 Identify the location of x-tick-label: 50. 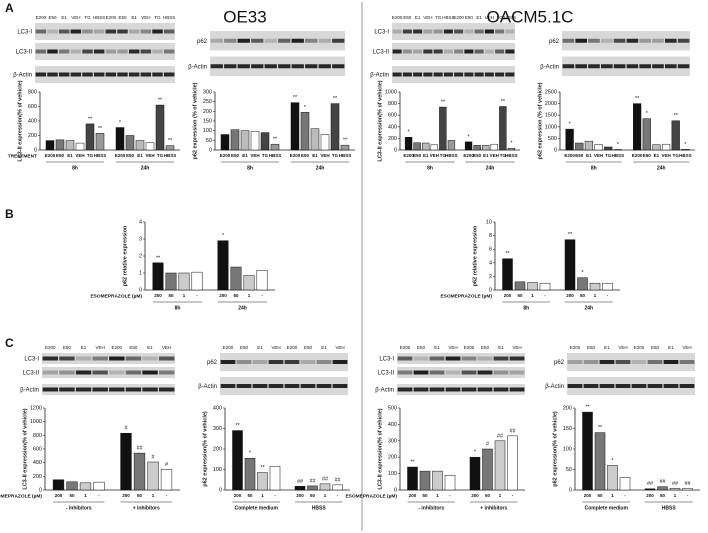
(600, 495).